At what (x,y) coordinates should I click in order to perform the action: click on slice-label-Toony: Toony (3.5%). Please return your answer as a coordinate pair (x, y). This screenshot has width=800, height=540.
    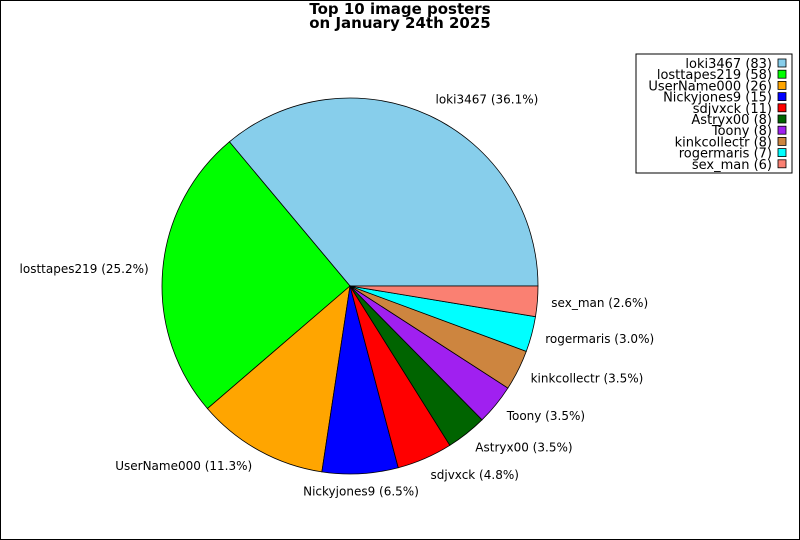
    Looking at the image, I should click on (545, 416).